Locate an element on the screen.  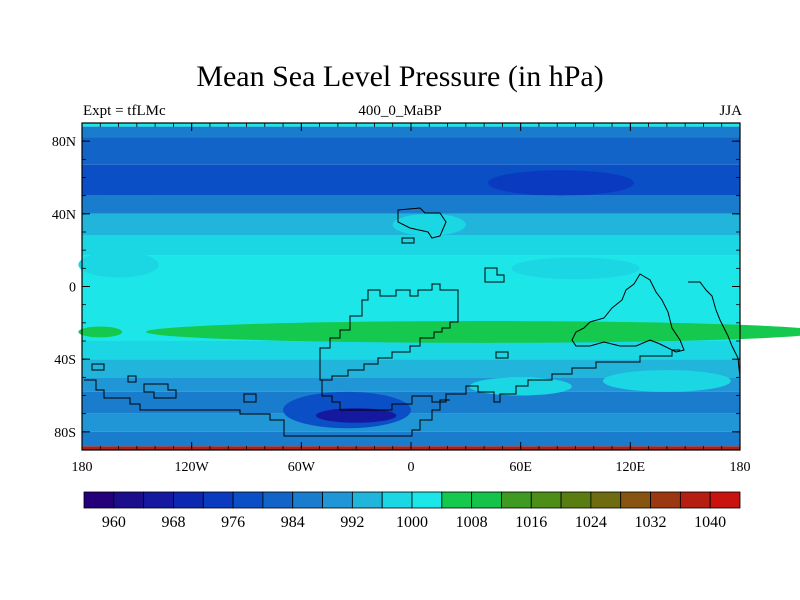
y-tick-label: 80N is located at coordinates (64, 142).